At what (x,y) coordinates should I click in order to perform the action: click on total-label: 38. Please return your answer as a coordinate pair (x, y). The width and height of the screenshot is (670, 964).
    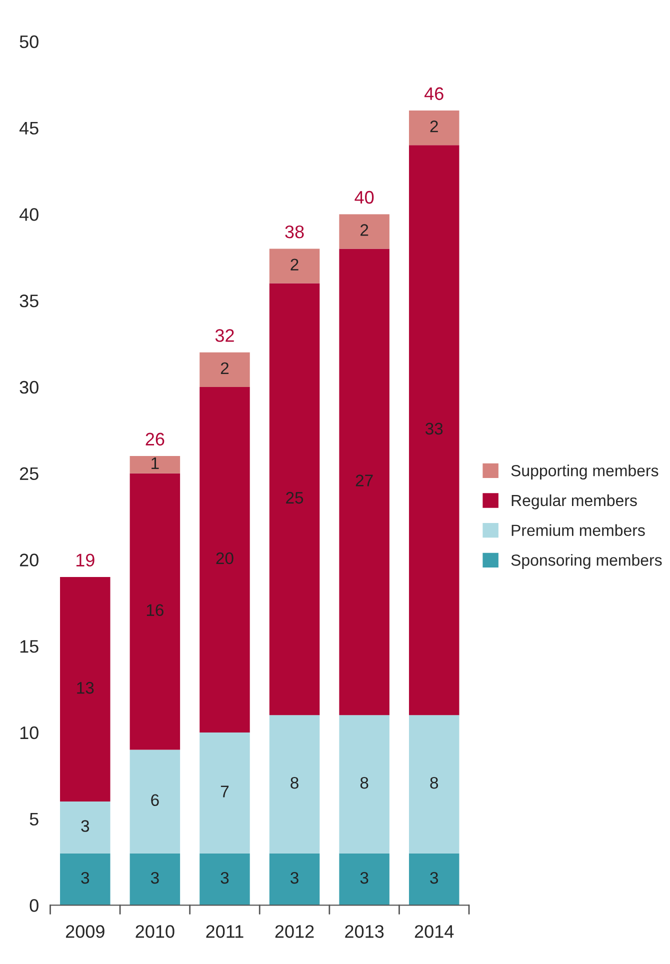
    Looking at the image, I should click on (294, 231).